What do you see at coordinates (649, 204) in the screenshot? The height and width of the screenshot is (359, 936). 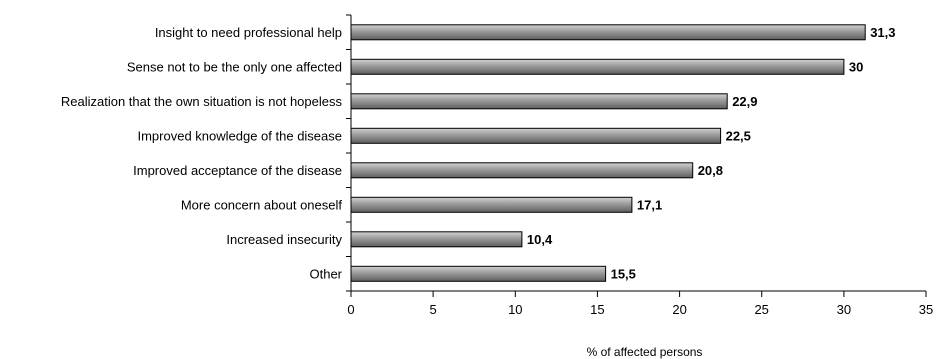 I see `value-label: 17,1` at bounding box center [649, 204].